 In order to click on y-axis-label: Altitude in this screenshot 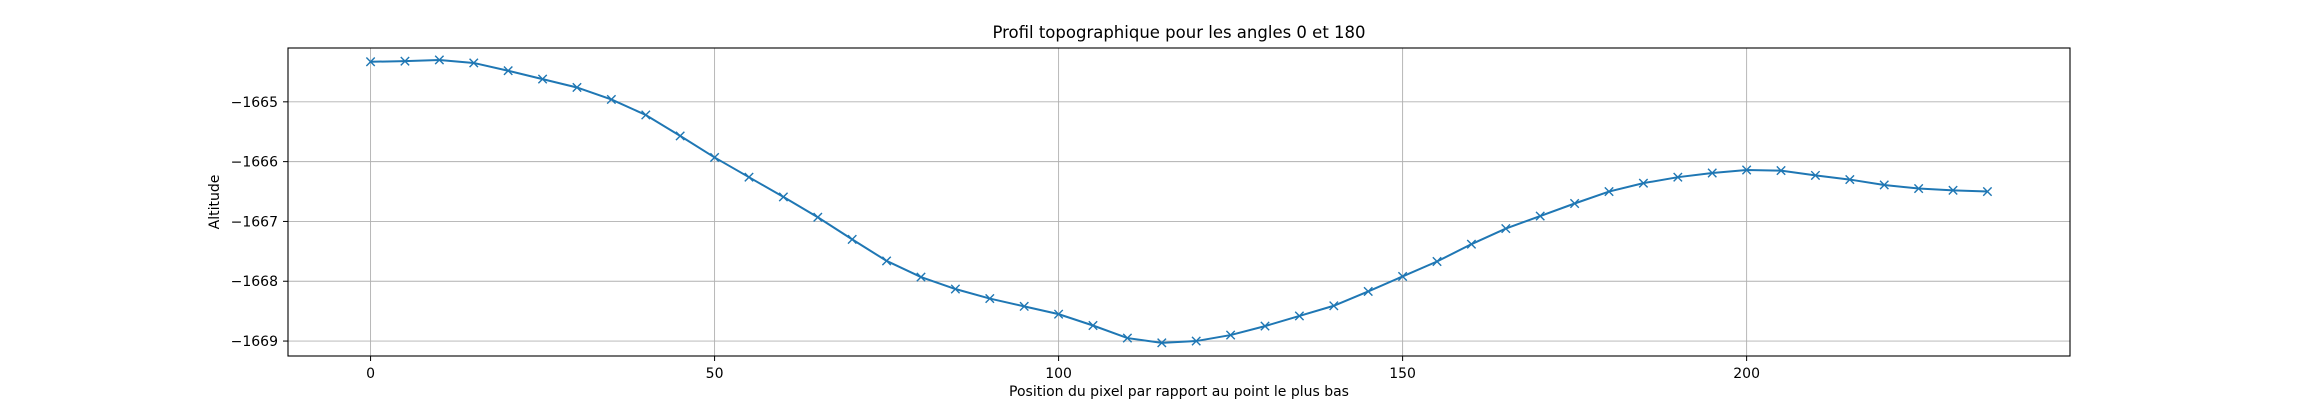, I will do `click(215, 202)`.